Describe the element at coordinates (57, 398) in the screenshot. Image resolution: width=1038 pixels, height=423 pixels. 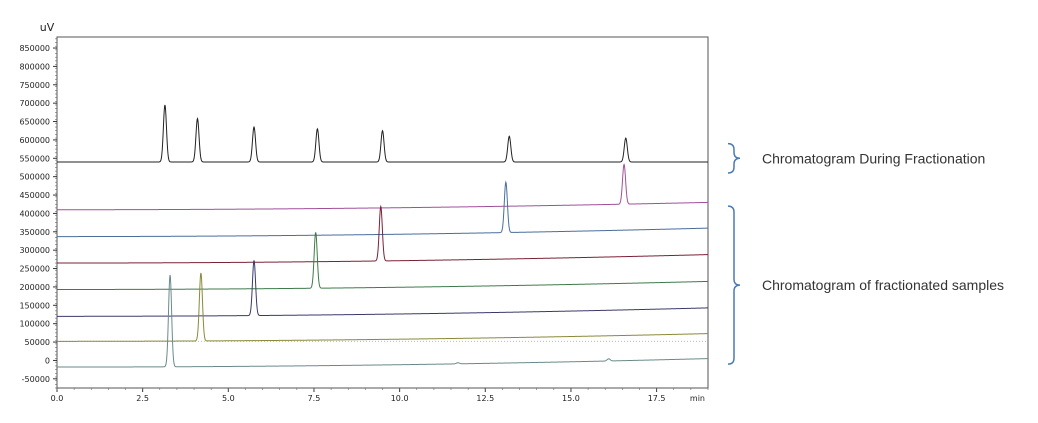
I see `x-tick-label: 0.0` at that location.